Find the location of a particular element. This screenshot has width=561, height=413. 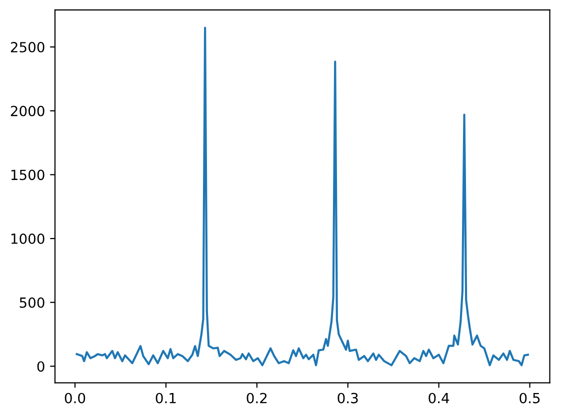

x-tick-label: 0.5 is located at coordinates (530, 398).